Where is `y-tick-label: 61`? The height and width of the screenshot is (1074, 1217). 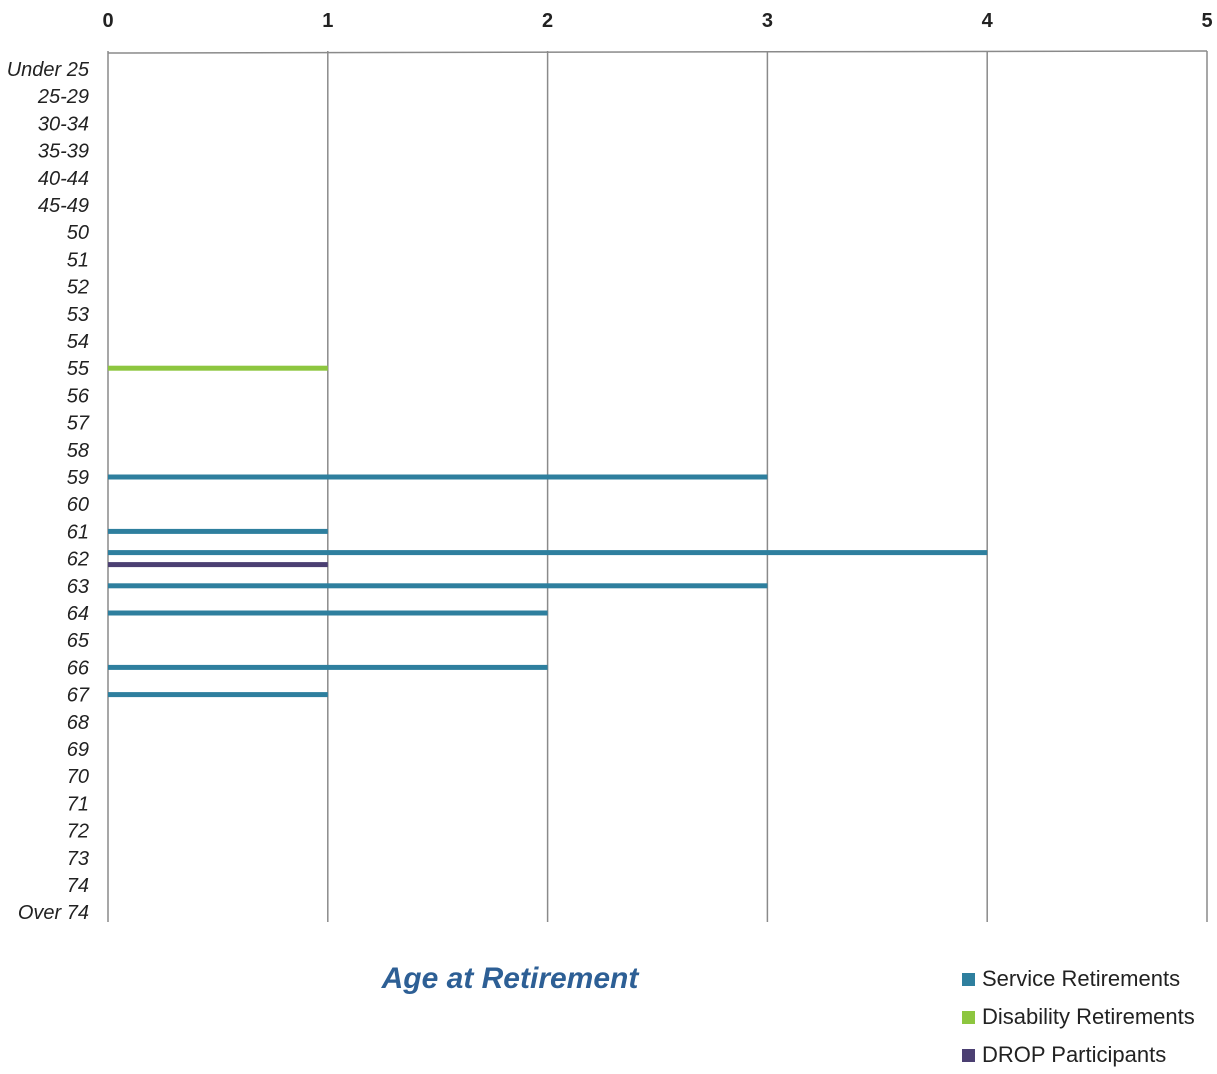 y-tick-label: 61 is located at coordinates (78, 532).